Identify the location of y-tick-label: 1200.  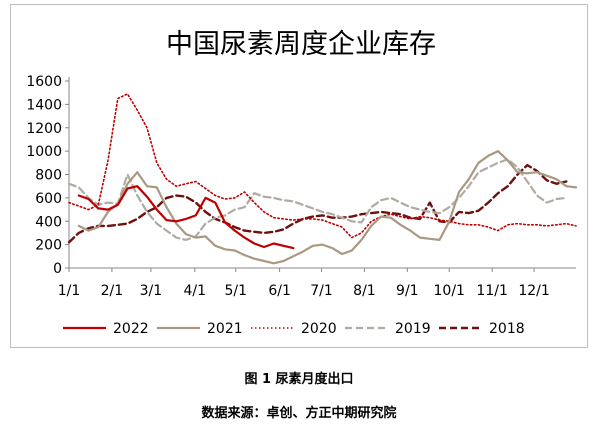
(44, 129).